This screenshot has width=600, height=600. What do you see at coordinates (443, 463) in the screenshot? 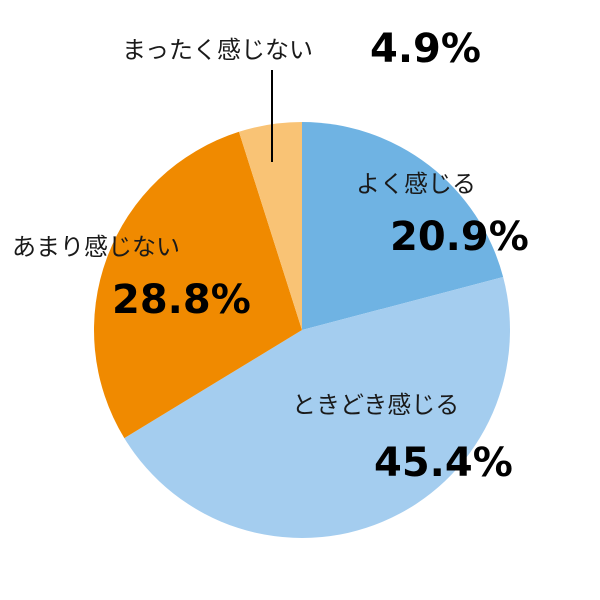
I see `slice-value-tokidoki: 45.4%` at bounding box center [443, 463].